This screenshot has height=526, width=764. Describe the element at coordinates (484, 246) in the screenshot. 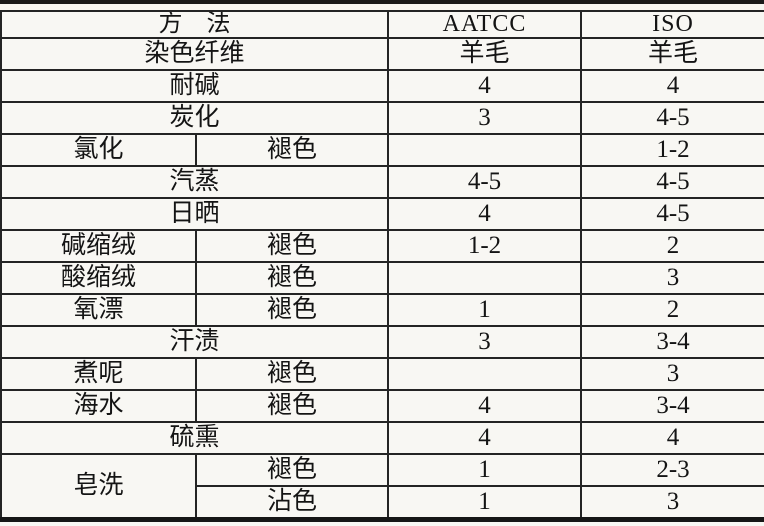

I see `aatcc-value-cell: 1-2` at that location.